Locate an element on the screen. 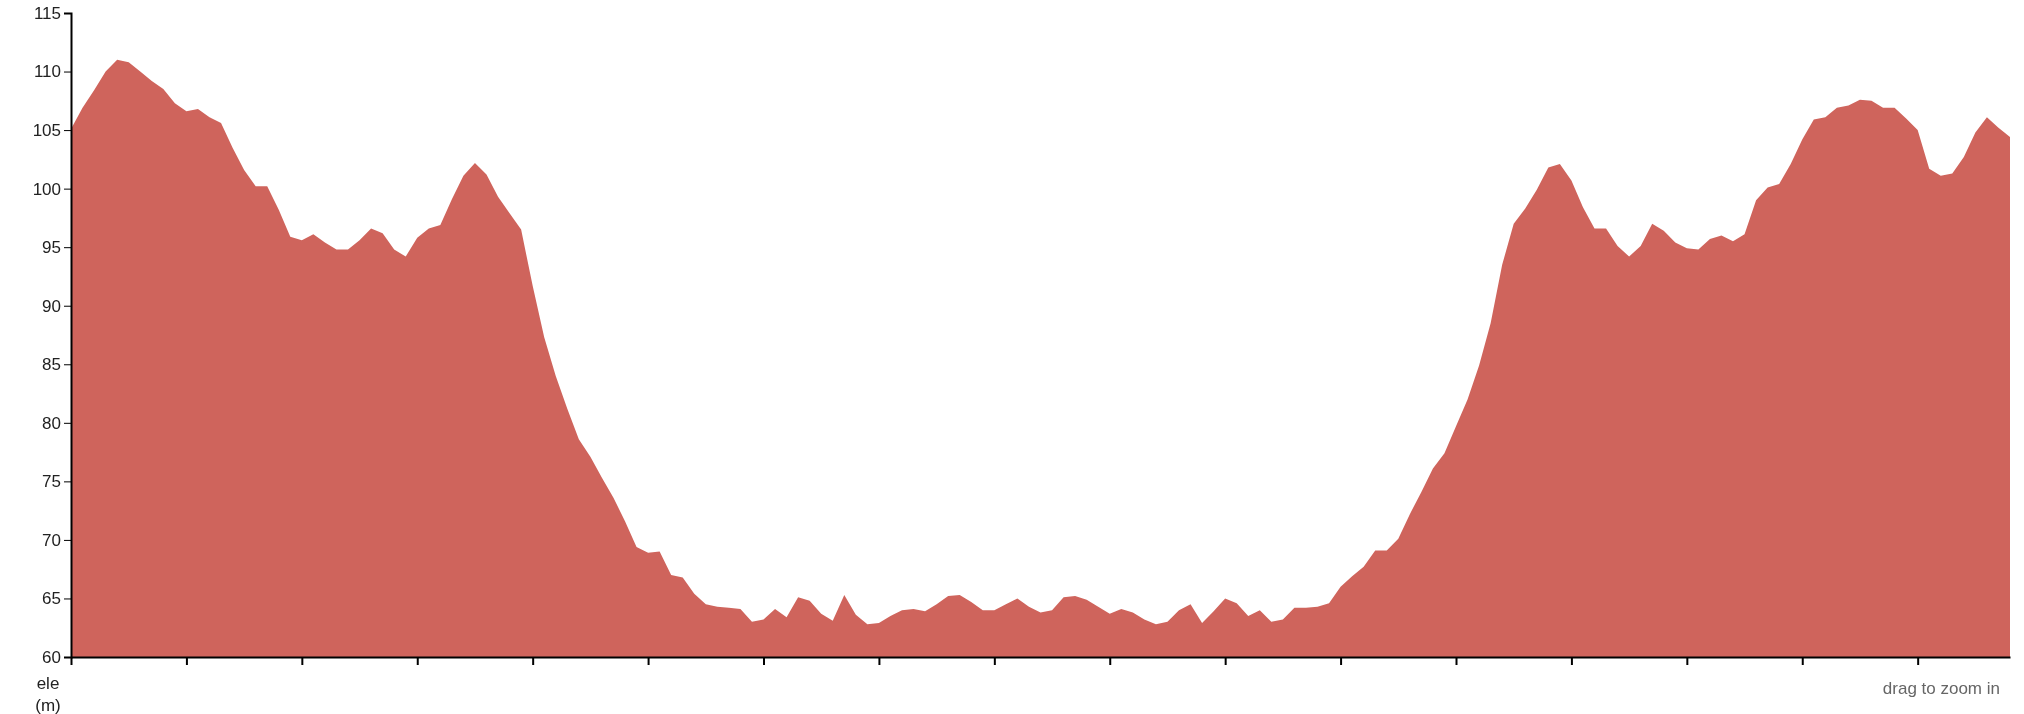 This screenshot has width=2024, height=714. y-tick-label: 100 is located at coordinates (46, 189).